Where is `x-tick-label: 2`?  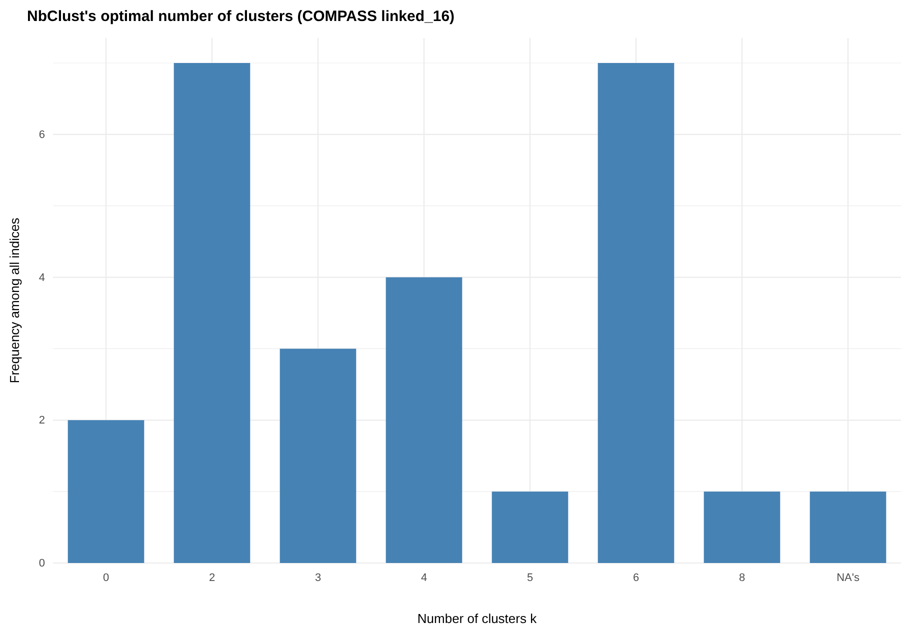 x-tick-label: 2 is located at coordinates (212, 578).